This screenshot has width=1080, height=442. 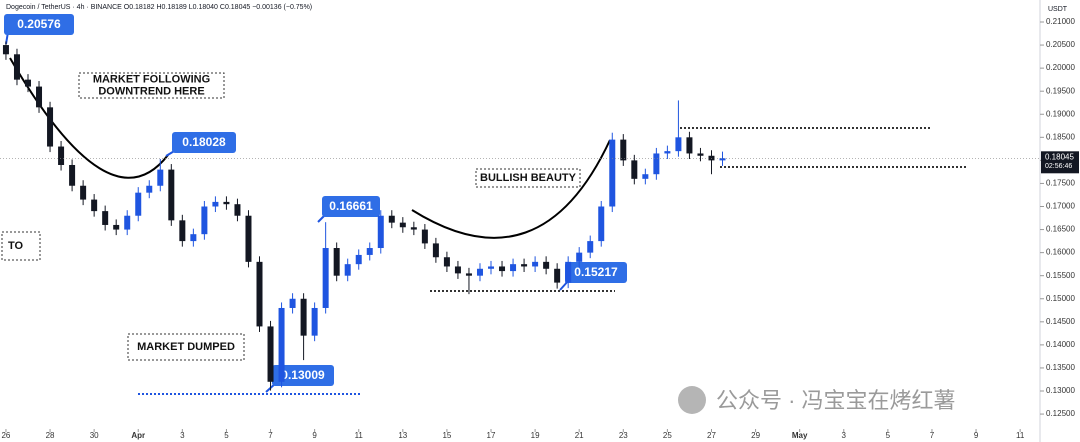 I want to click on x-tick-label: 7, so click(x=270, y=435).